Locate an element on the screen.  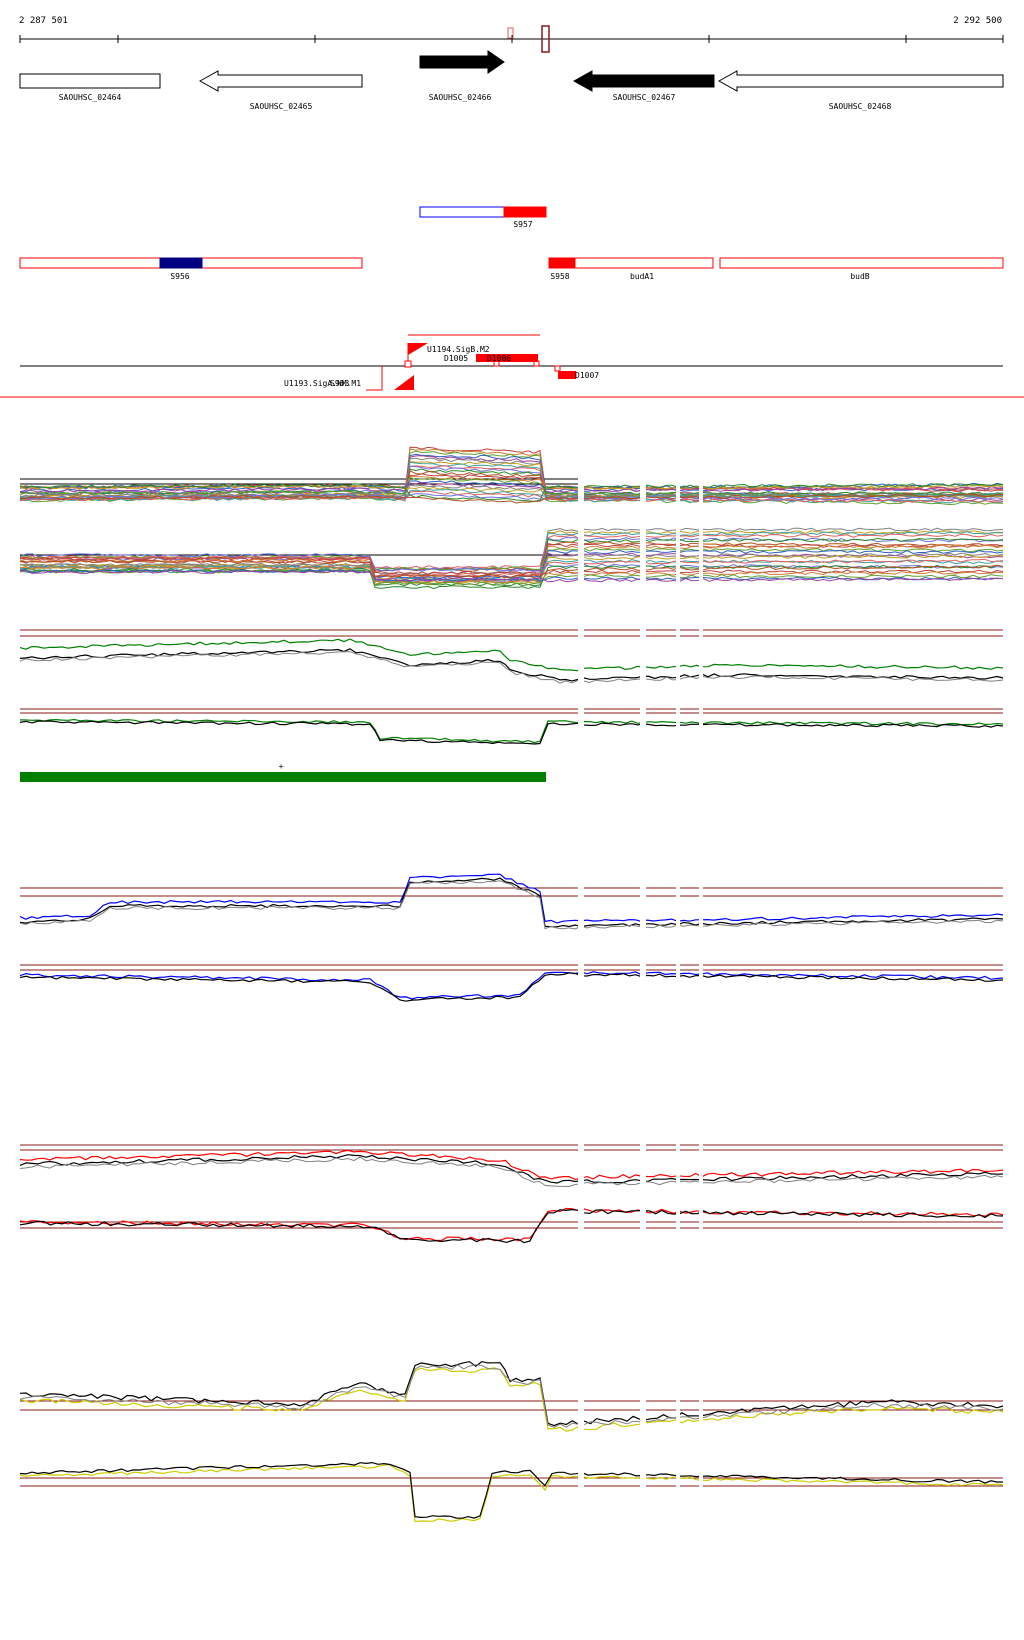
segment-label-budB: budB is located at coordinates (859, 276).